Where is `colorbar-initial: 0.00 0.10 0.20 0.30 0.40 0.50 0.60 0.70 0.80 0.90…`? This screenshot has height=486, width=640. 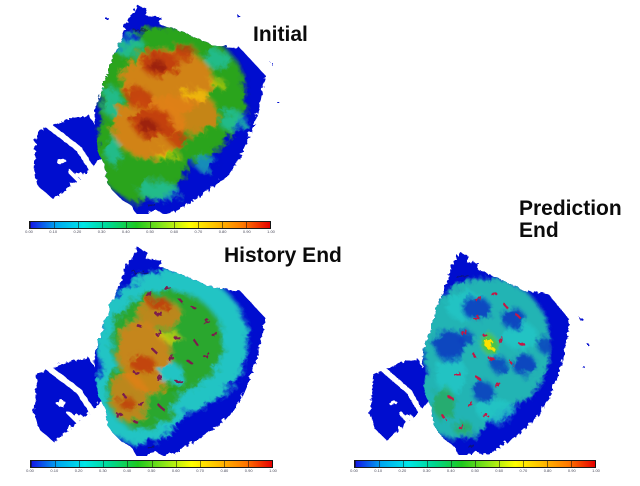 colorbar-initial: 0.00 0.10 0.20 0.30 0.40 0.50 0.60 0.70 0.80 0.90… is located at coordinates (150, 229).